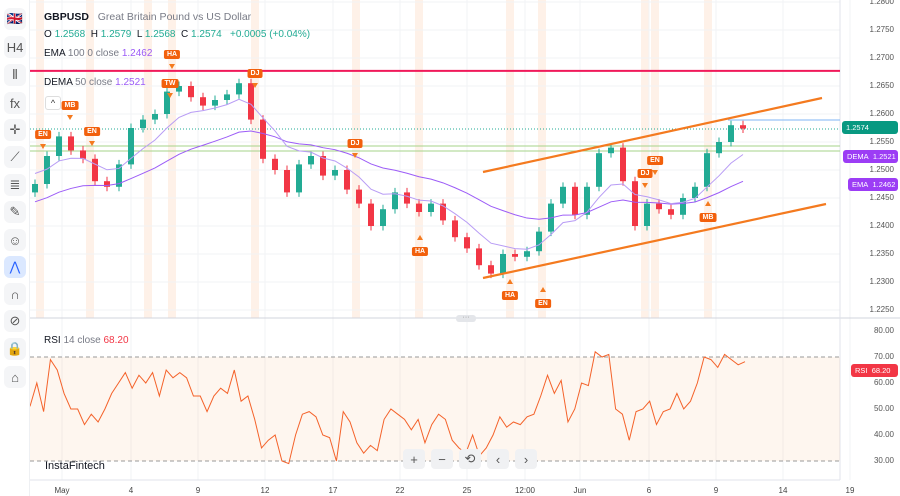  What do you see at coordinates (860, 184) in the screenshot?
I see `ema-badge-label: EMA` at bounding box center [860, 184].